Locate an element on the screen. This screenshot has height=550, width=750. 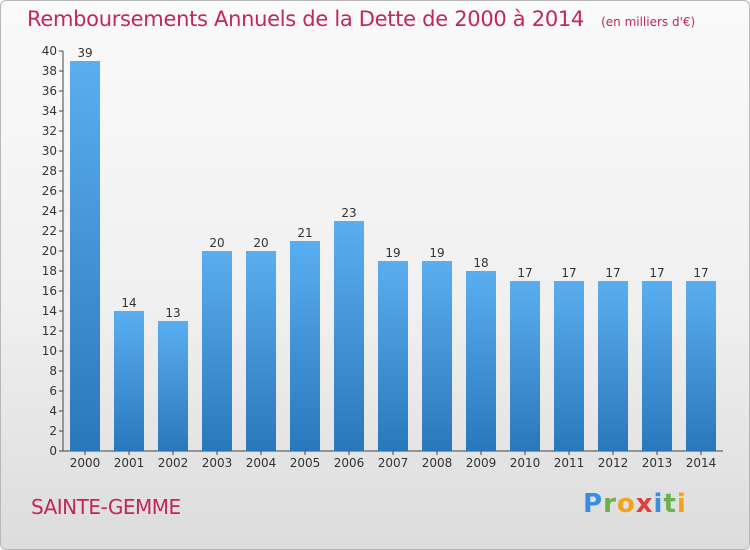
y-tick-label: 20 is located at coordinates (49, 251).